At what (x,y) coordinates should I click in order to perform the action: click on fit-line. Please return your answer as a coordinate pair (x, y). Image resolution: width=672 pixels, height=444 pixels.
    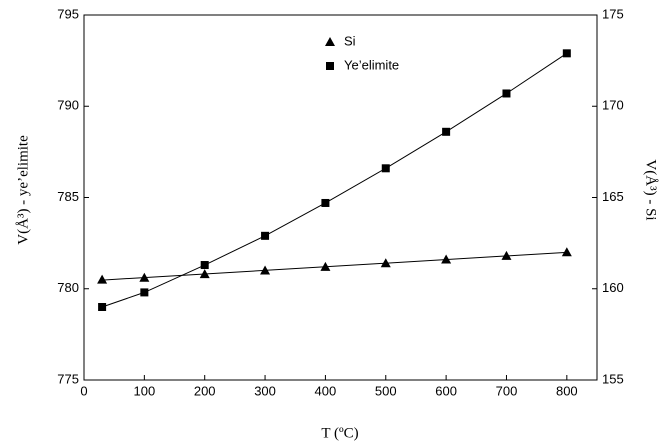
    Looking at the image, I should click on (334, 266).